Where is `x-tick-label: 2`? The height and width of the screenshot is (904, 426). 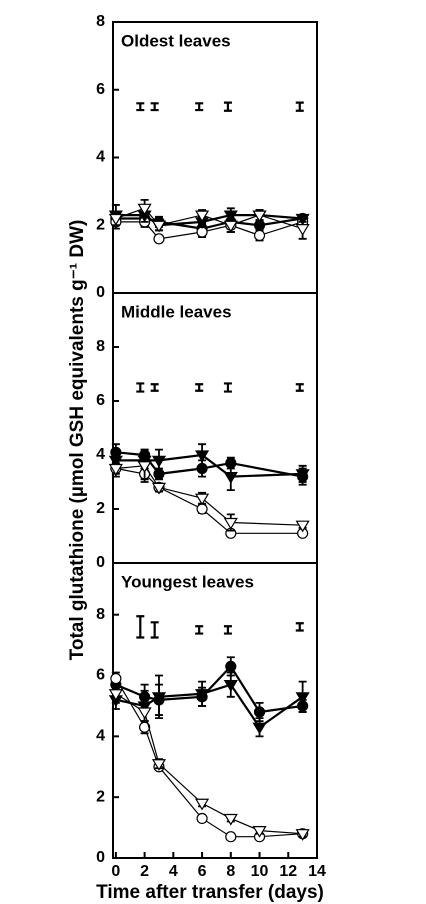 x-tick-label: 2 is located at coordinates (144, 871).